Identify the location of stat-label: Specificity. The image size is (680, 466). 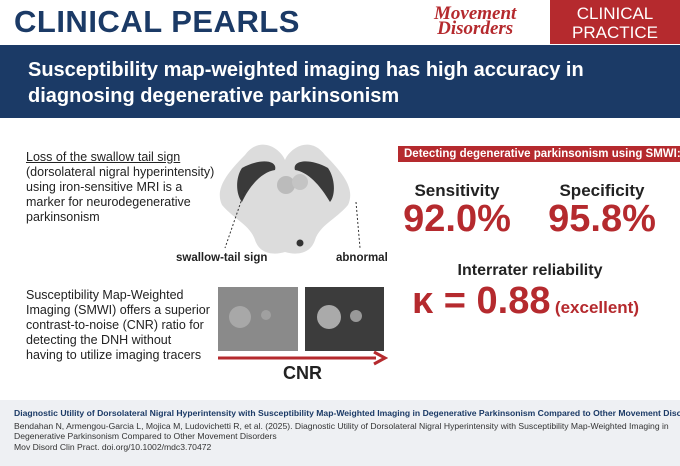
(602, 190).